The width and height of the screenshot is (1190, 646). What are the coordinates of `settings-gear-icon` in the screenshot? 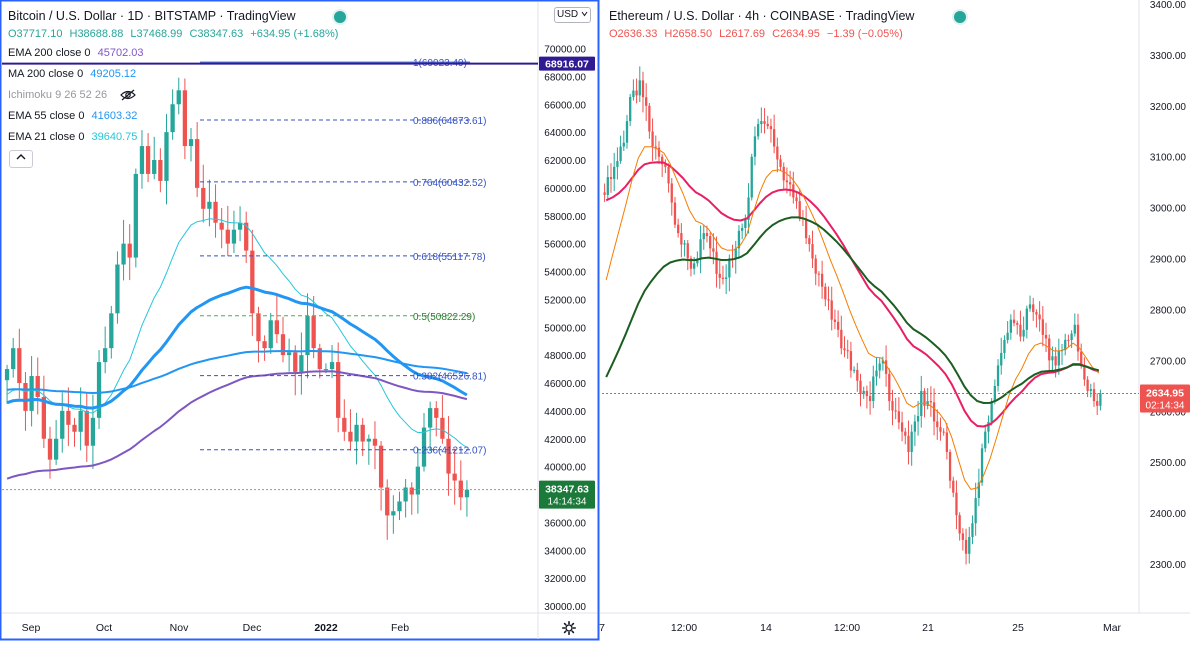 It's located at (569, 628).